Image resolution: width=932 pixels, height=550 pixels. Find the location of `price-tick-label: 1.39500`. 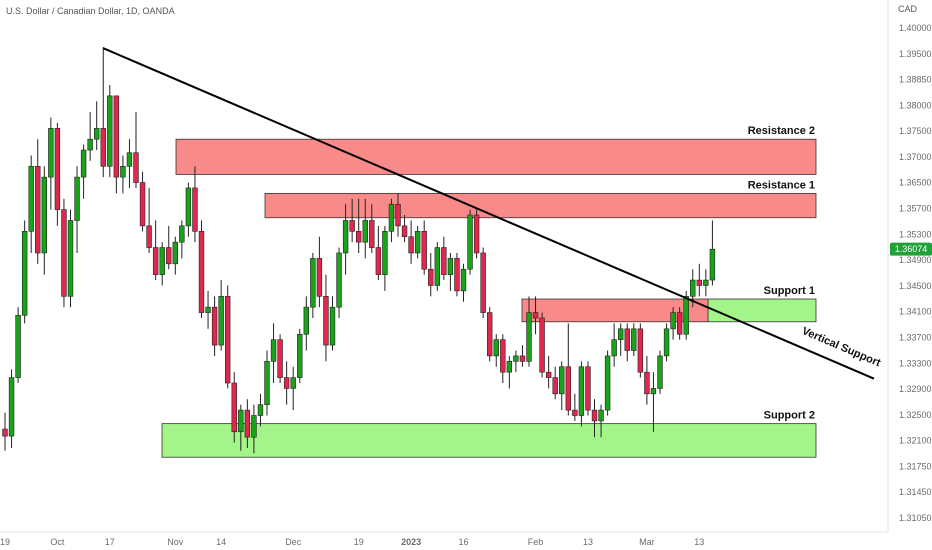

price-tick-label: 1.39500 is located at coordinates (915, 54).